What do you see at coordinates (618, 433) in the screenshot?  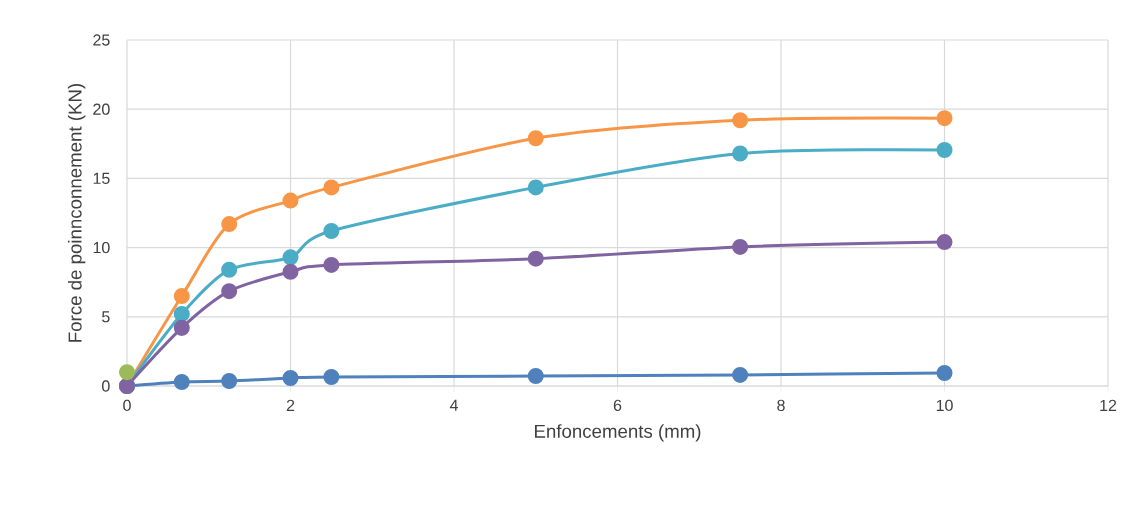 I see `x-axis-title: Enfoncements (mm)` at bounding box center [618, 433].